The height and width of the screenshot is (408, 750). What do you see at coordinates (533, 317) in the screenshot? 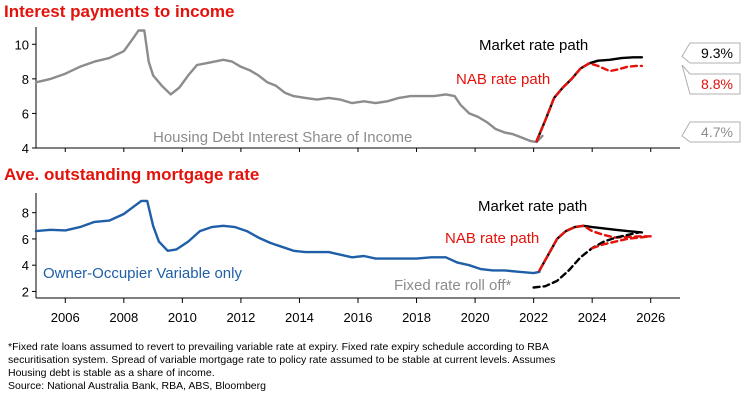
I see `x-tick-label: 2022` at bounding box center [533, 317].